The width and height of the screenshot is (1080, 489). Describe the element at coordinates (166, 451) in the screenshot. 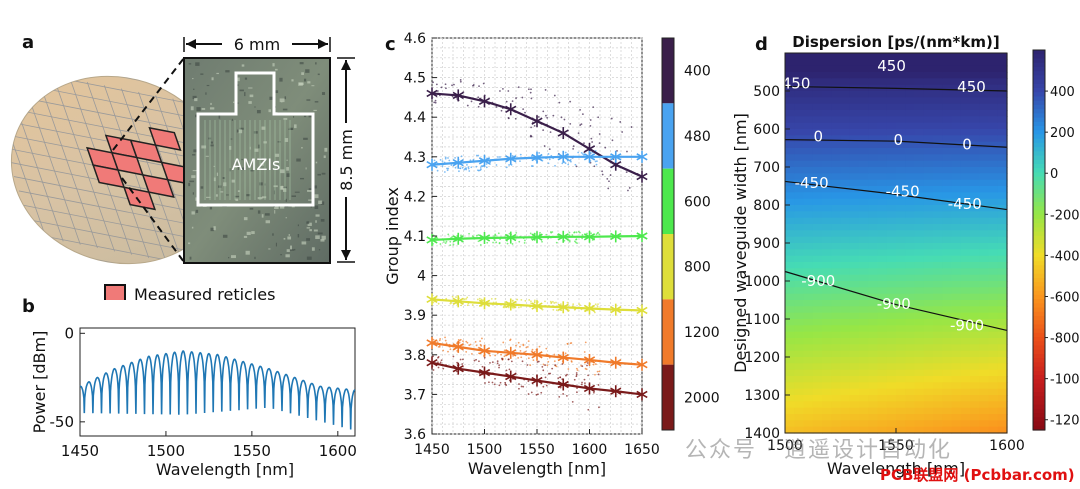

I see `x-tick-label: 1500` at that location.